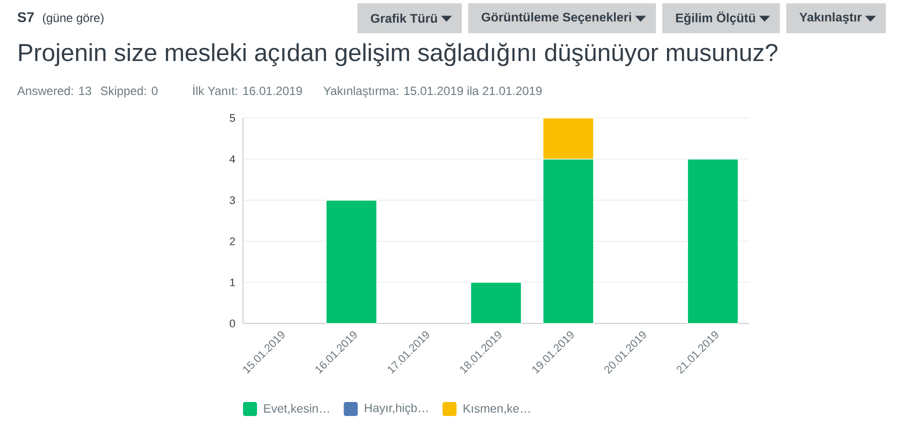 The image size is (899, 448). I want to click on text: Skipped: 0, so click(129, 92).